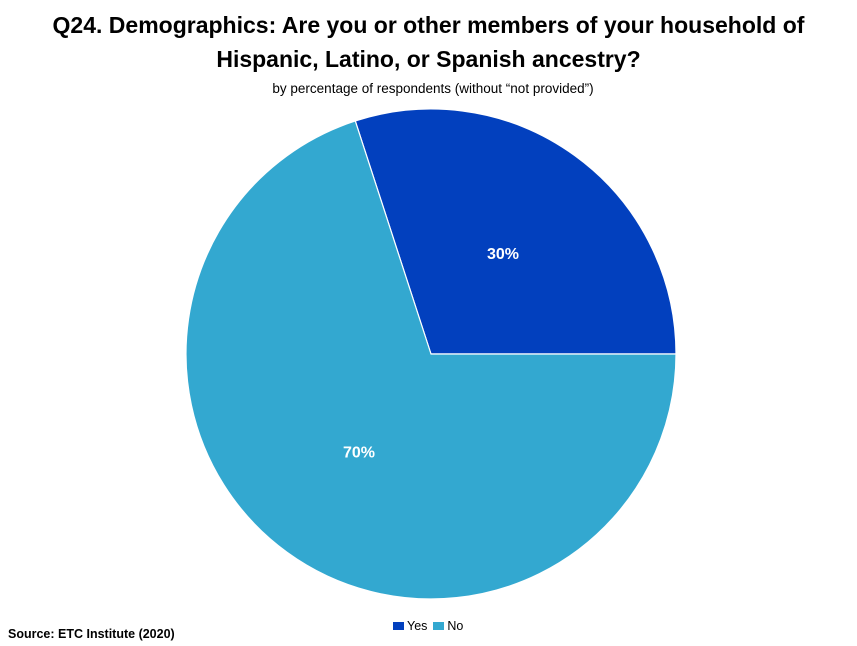 The height and width of the screenshot is (646, 857). I want to click on pie-slice-yes, so click(515, 231).